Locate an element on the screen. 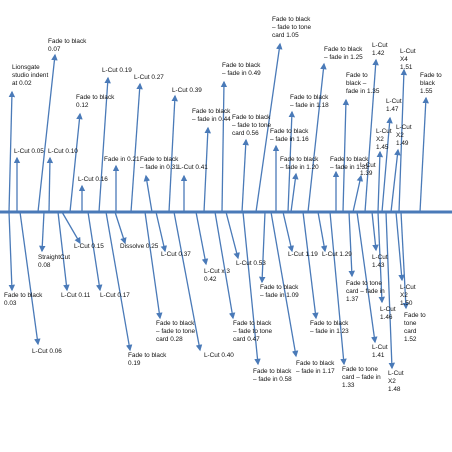 The height and width of the screenshot is (452, 452). event-label-fade-black-019: Fade to black 0.19 is located at coordinates (147, 359).